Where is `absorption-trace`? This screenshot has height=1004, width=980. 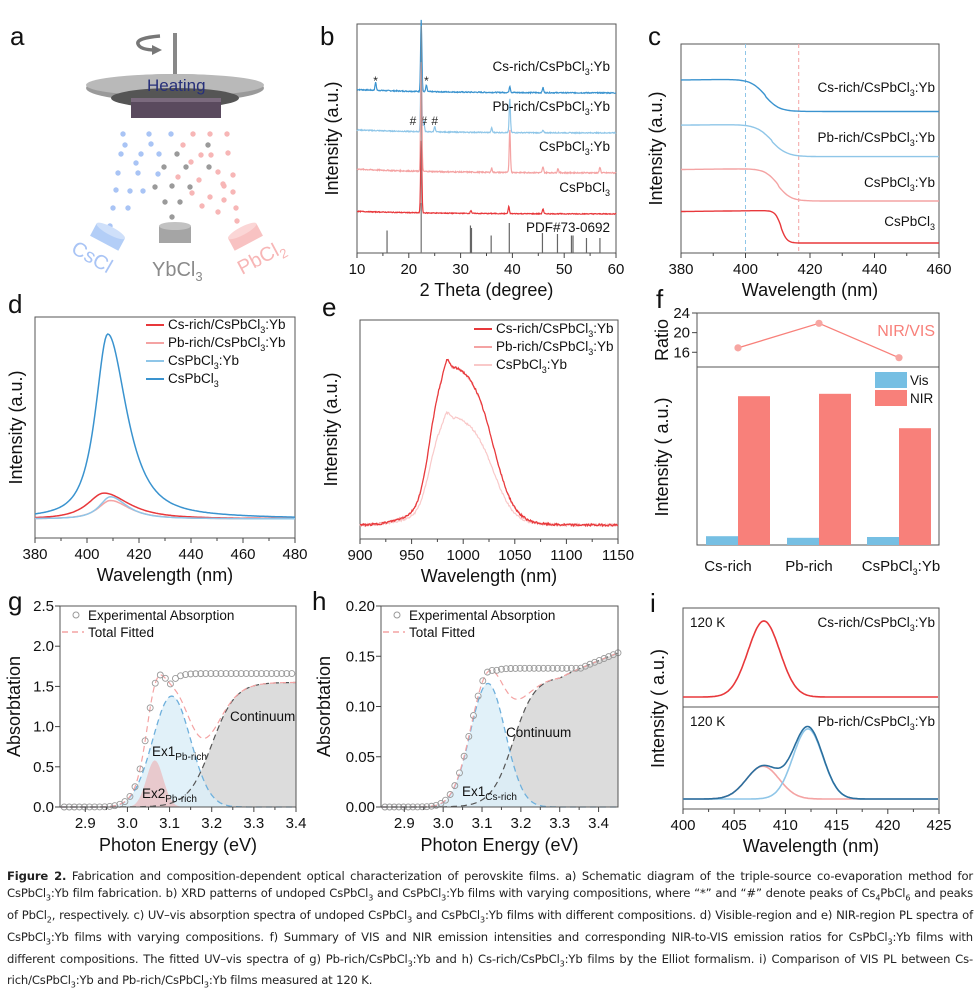
absorption-trace is located at coordinates (810, 227).